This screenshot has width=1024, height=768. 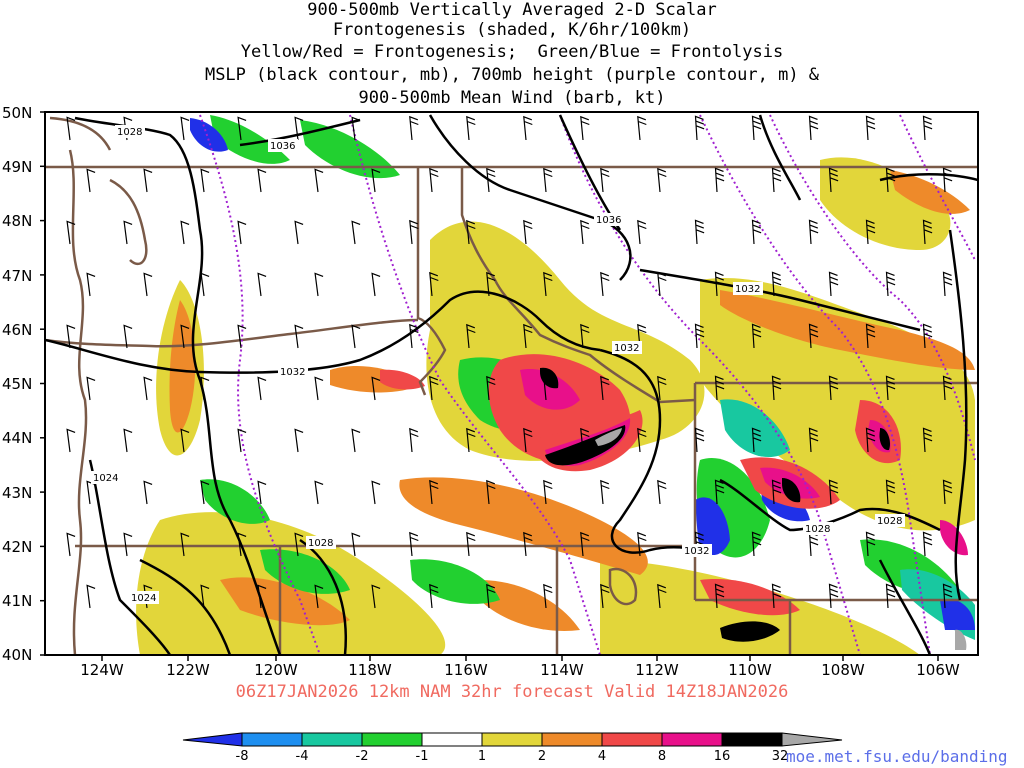 What do you see at coordinates (17, 493) in the screenshot?
I see `lat-label: 43N` at bounding box center [17, 493].